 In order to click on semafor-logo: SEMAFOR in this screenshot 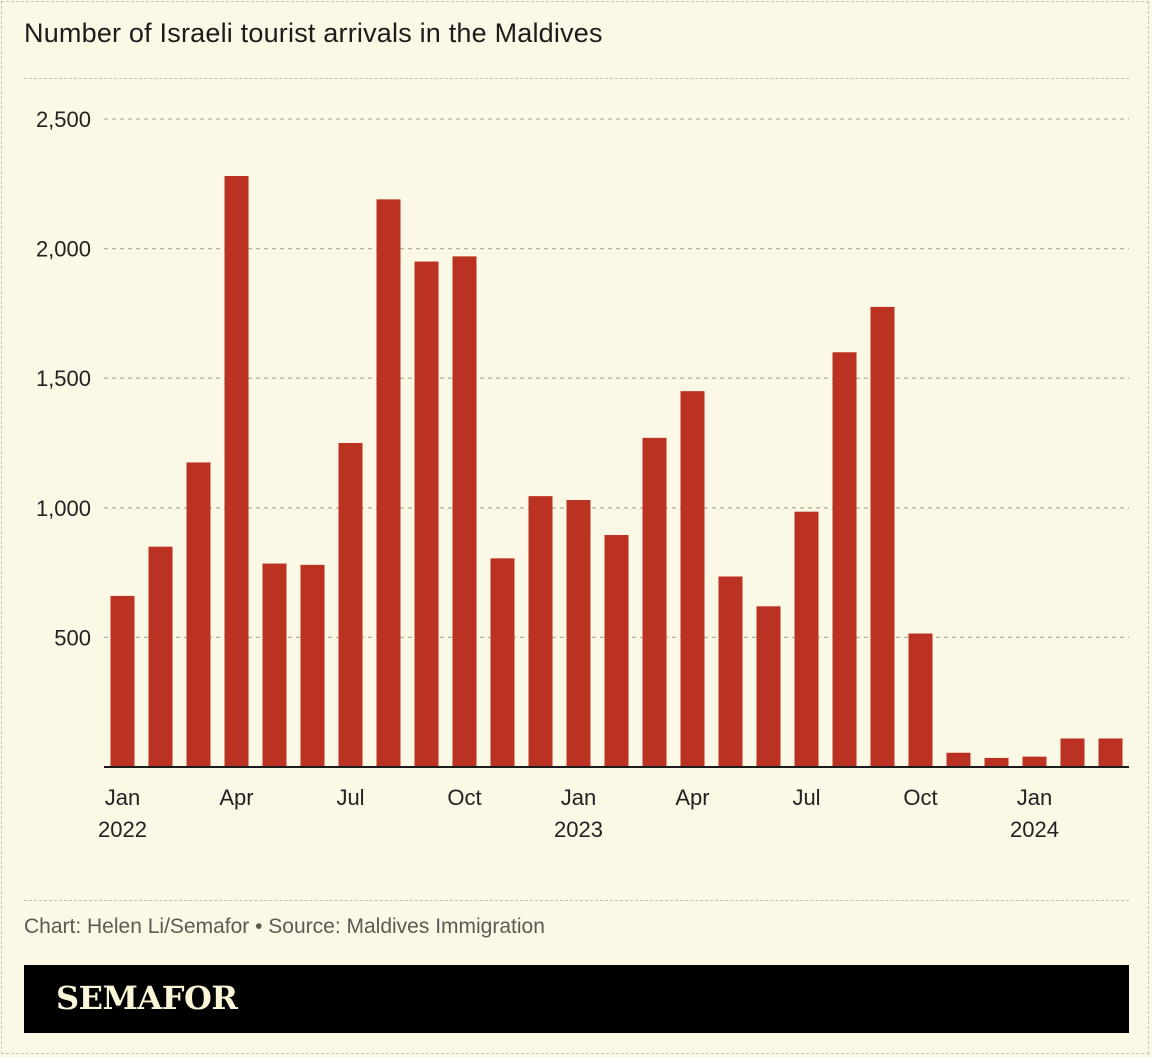, I will do `click(147, 998)`.